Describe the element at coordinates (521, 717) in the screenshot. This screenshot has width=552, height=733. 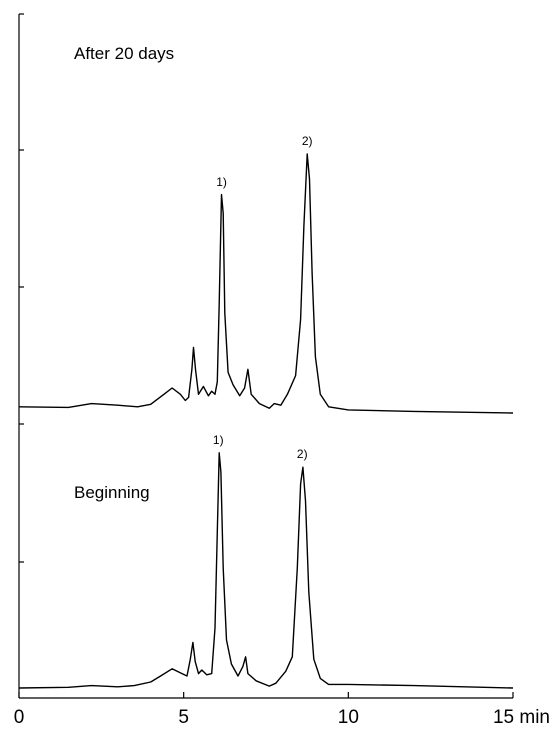
I see `x-tick-label-15: 15 min` at that location.